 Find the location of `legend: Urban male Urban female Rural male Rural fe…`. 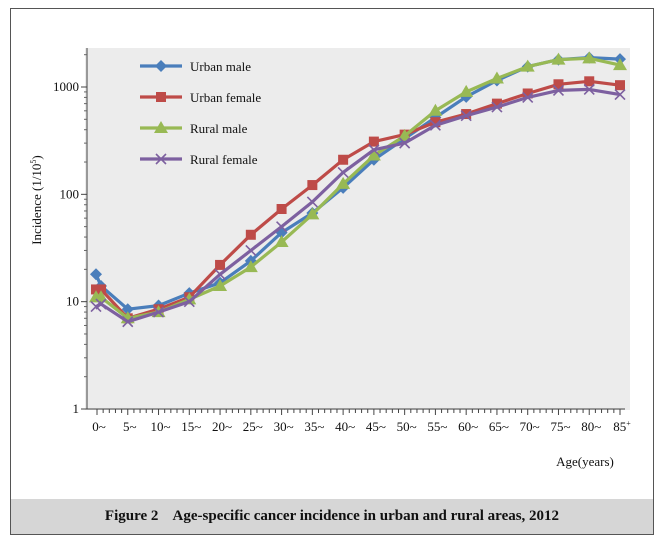

legend: Urban male Urban female Rural male Rural fe… is located at coordinates (200, 113).